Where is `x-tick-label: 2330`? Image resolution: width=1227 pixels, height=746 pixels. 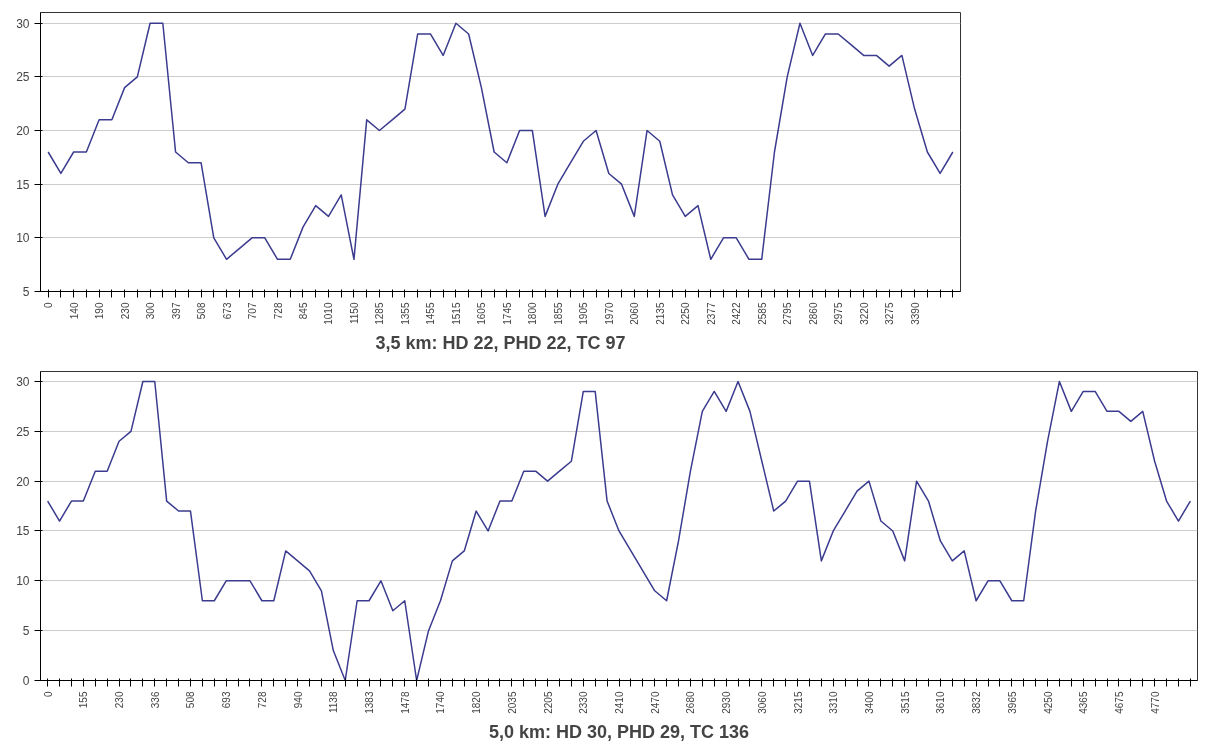 x-tick-label: 2330 is located at coordinates (584, 702).